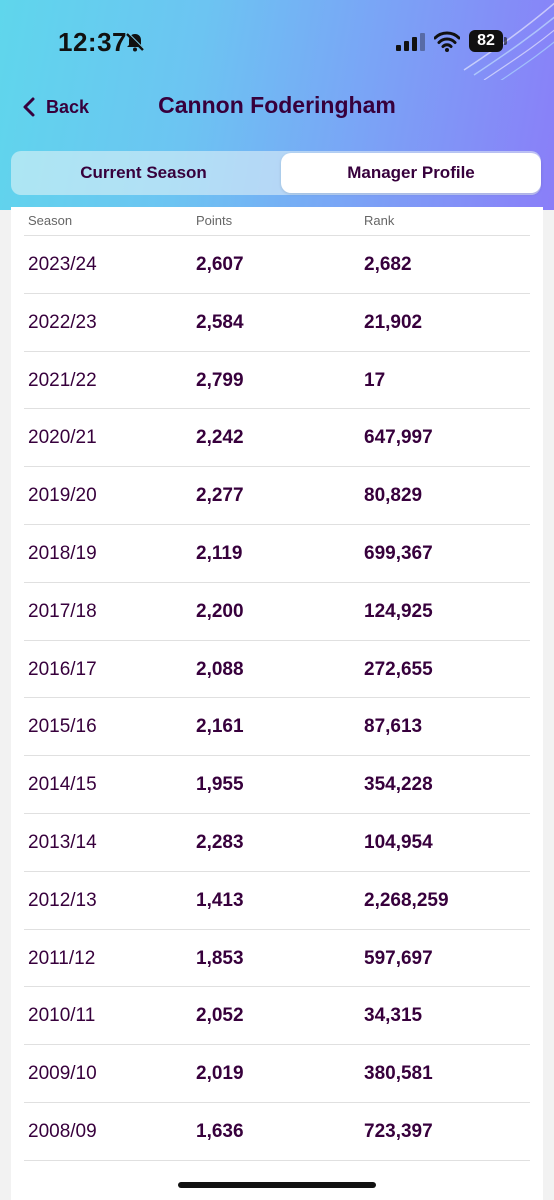  I want to click on points-cell: 2,200, so click(220, 611).